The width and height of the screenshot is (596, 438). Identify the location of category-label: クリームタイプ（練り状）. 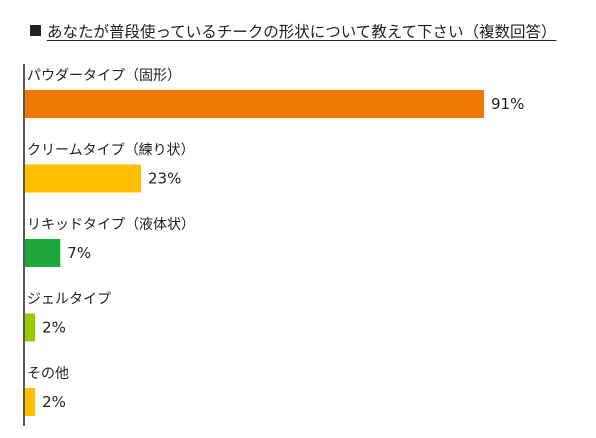
(111, 151).